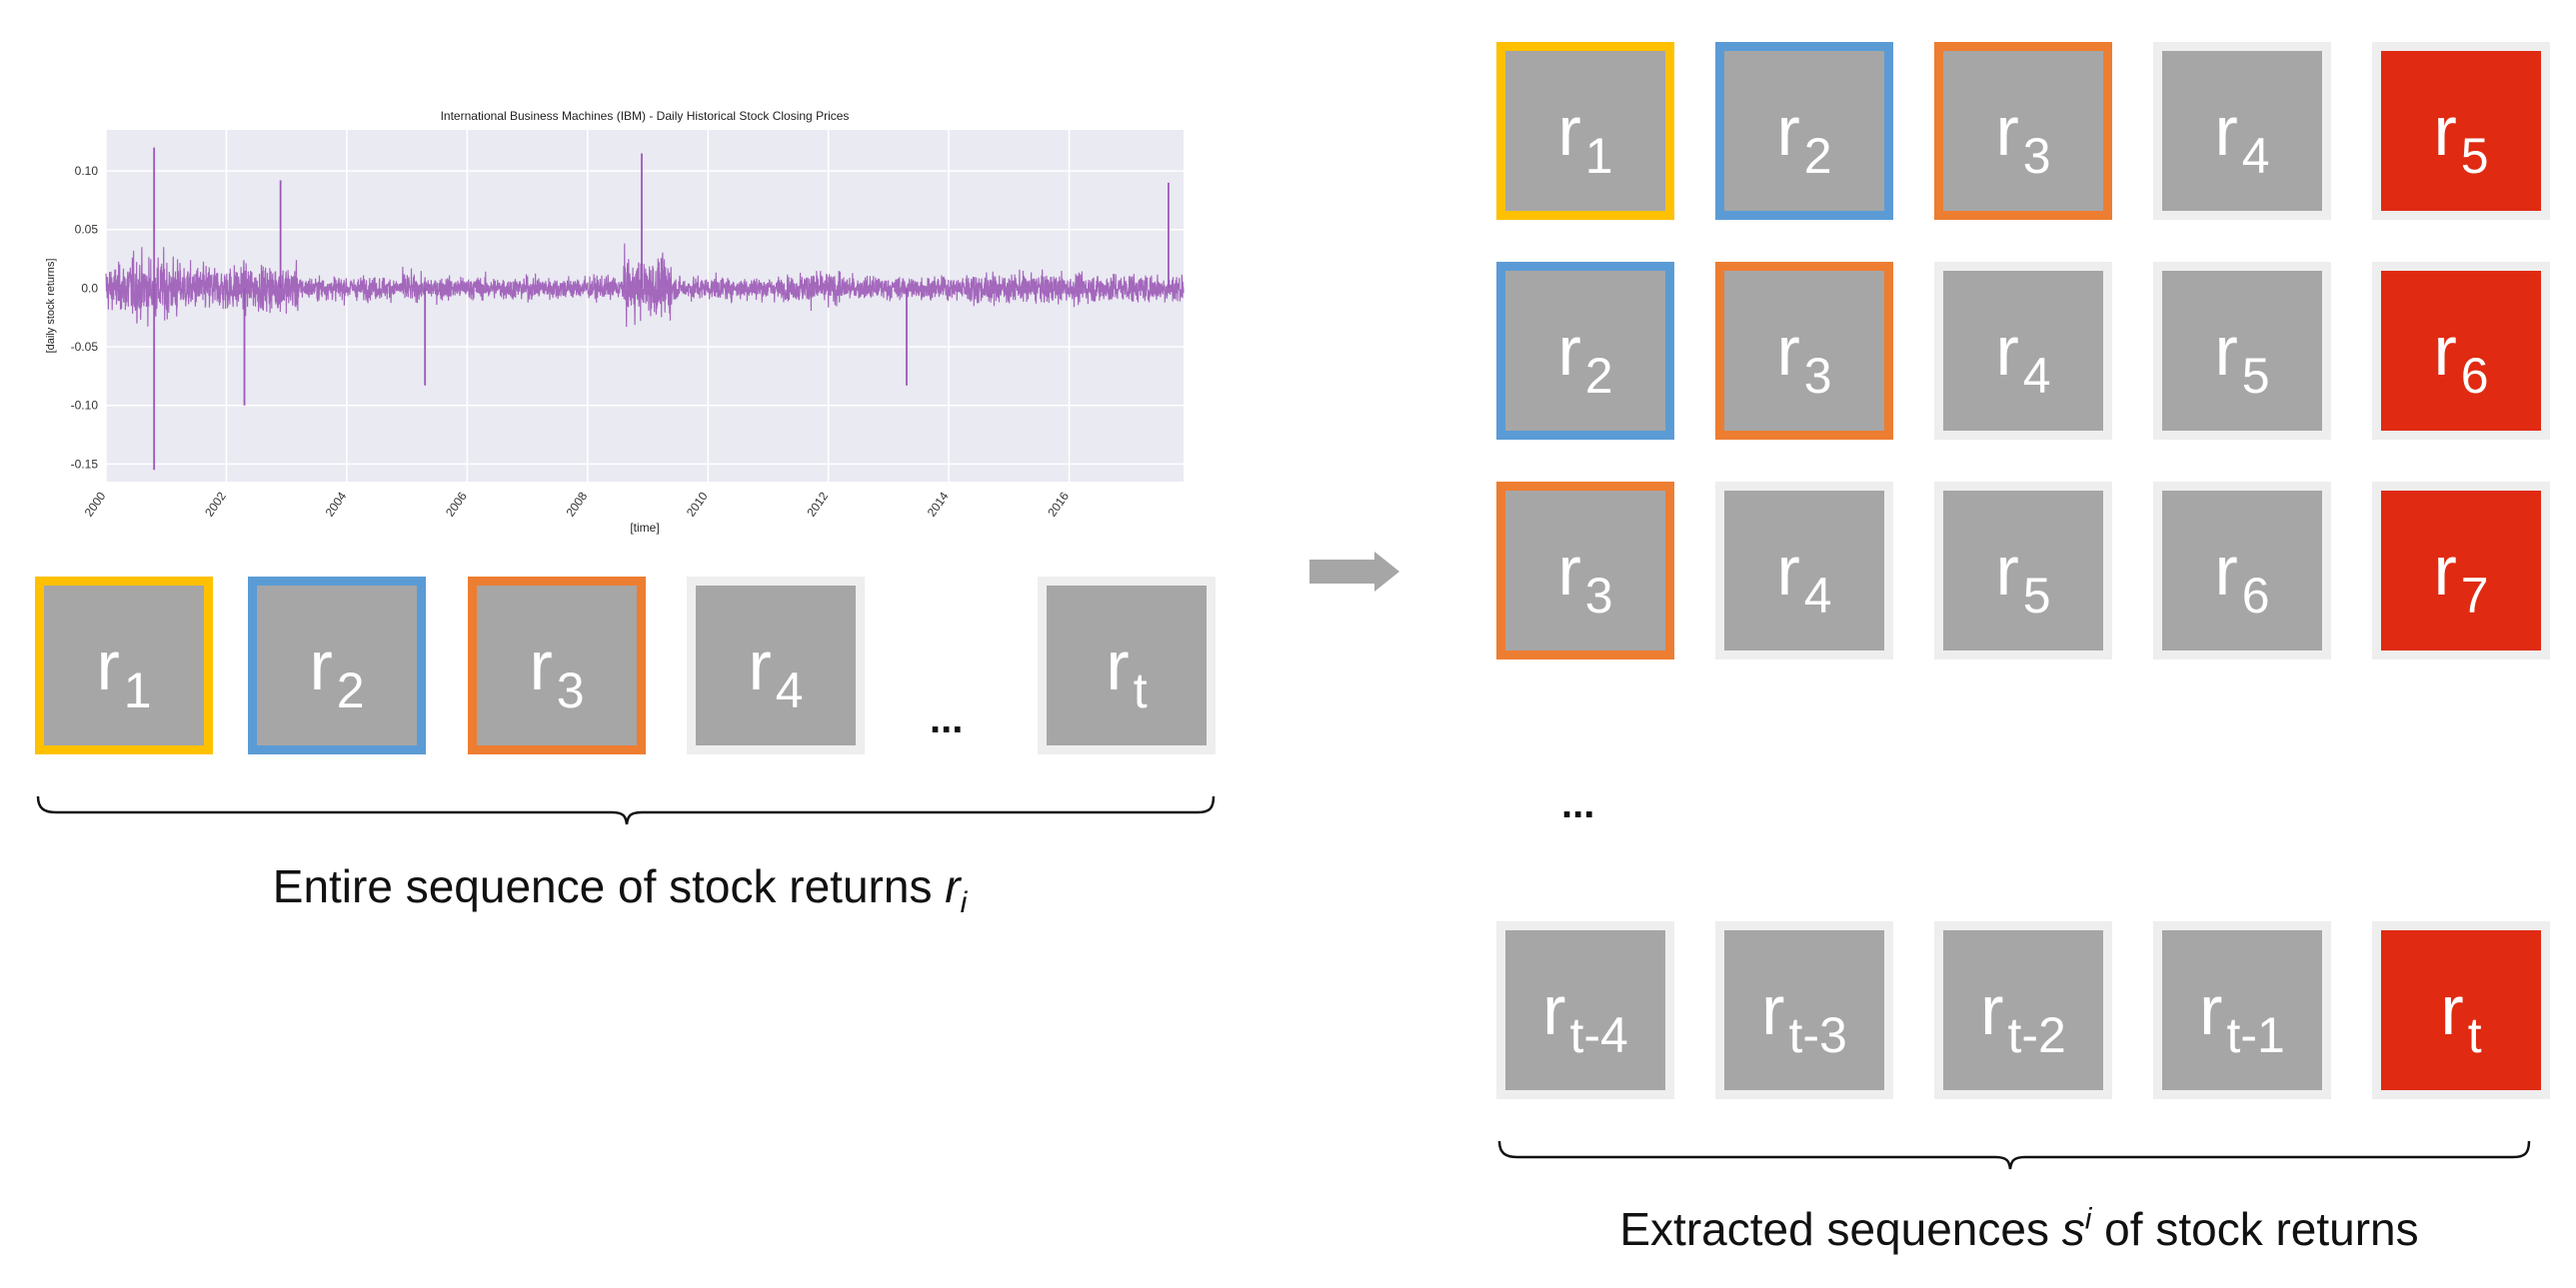  I want to click on left-brace, so click(626, 810).